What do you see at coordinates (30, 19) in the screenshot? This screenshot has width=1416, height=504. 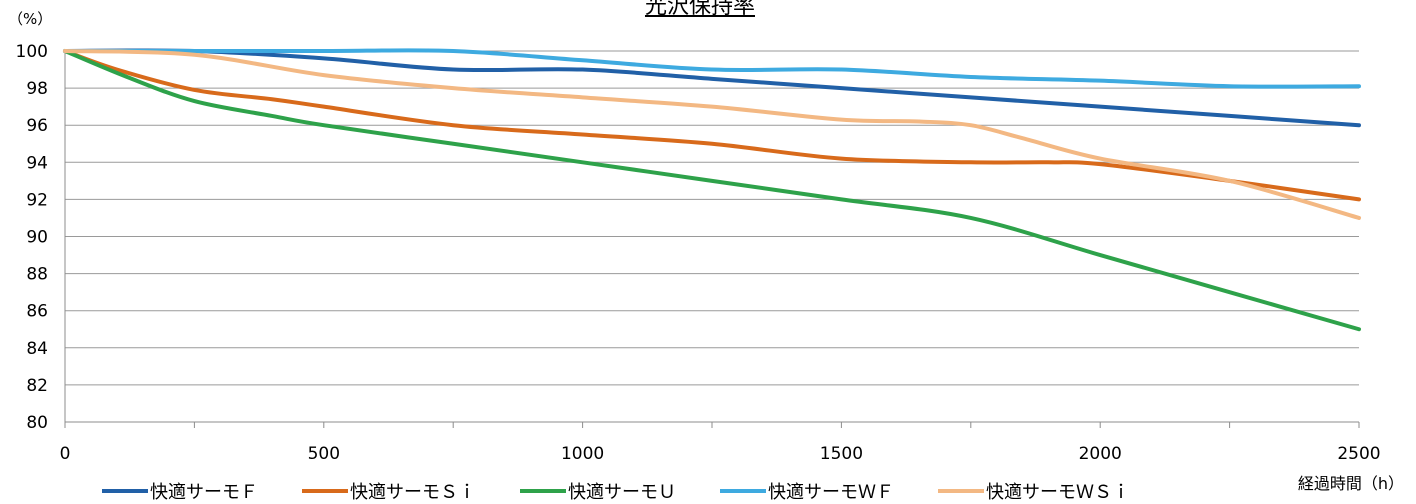 I see `y-axis-unit: （%）` at bounding box center [30, 19].